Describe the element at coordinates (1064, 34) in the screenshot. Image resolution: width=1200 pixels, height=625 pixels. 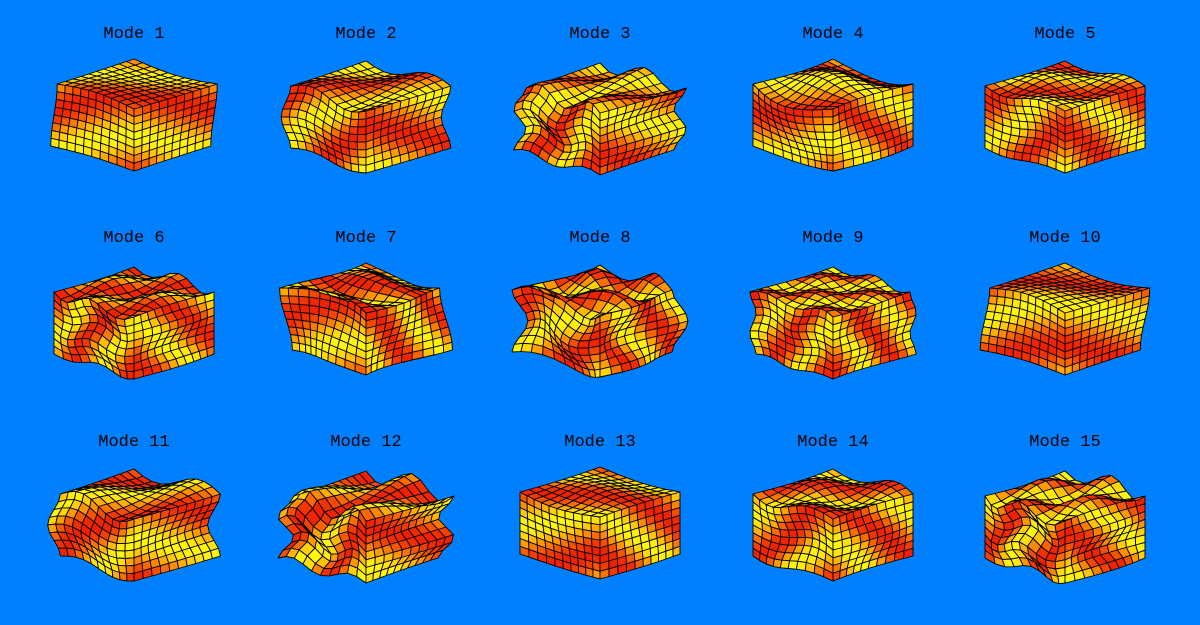
I see `panel-title: Mode 5` at that location.